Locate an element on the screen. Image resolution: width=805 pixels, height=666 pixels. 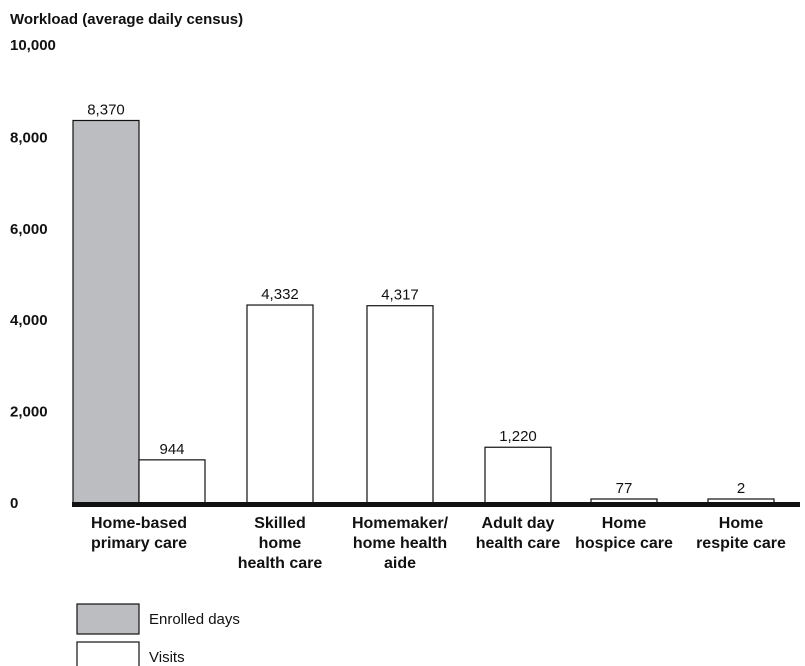
y-axis-title: Workload (average daily census) is located at coordinates (126, 19).